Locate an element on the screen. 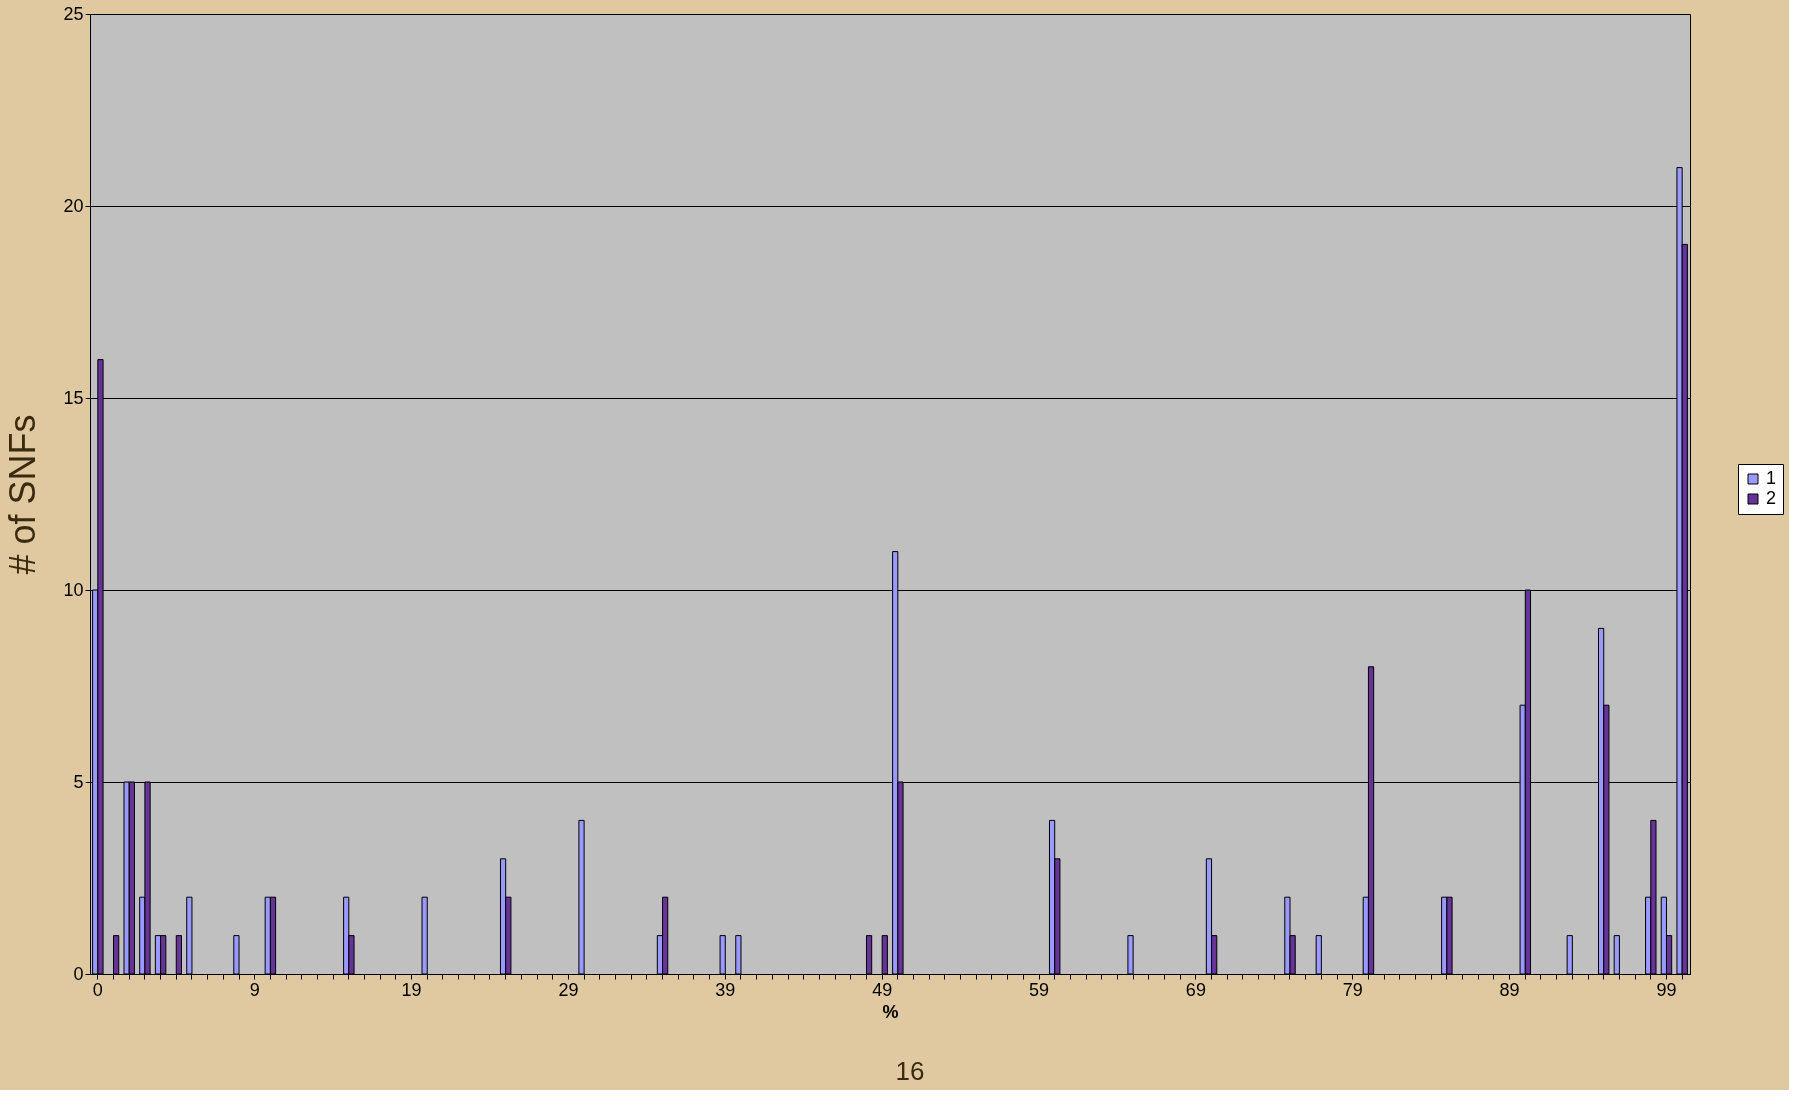 Image resolution: width=1800 pixels, height=1114 pixels. y-tick-label: 5 is located at coordinates (78, 781).